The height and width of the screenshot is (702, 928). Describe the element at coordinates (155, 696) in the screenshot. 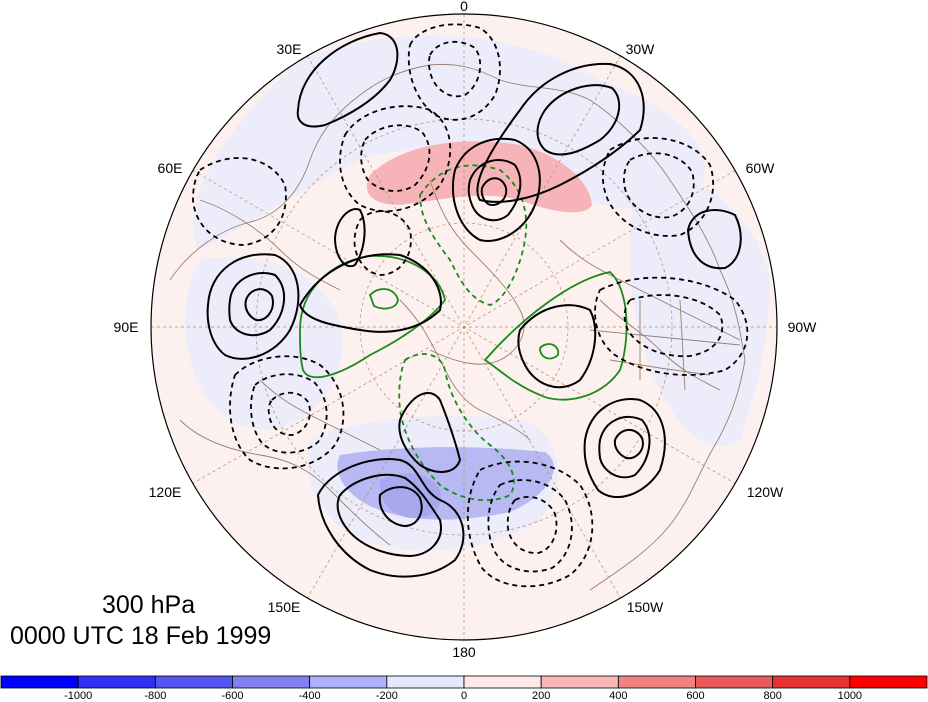

I see `colorbar-tick-label: -800` at that location.